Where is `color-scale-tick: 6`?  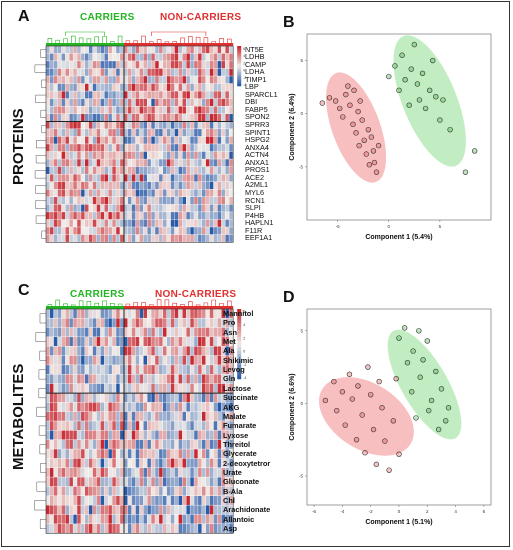 color-scale-tick: 6 is located at coordinates (244, 49).